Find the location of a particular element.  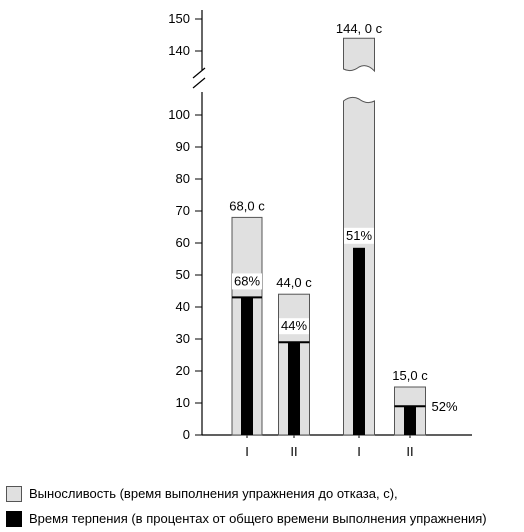

tolerance-percent-label: 44% is located at coordinates (294, 325).